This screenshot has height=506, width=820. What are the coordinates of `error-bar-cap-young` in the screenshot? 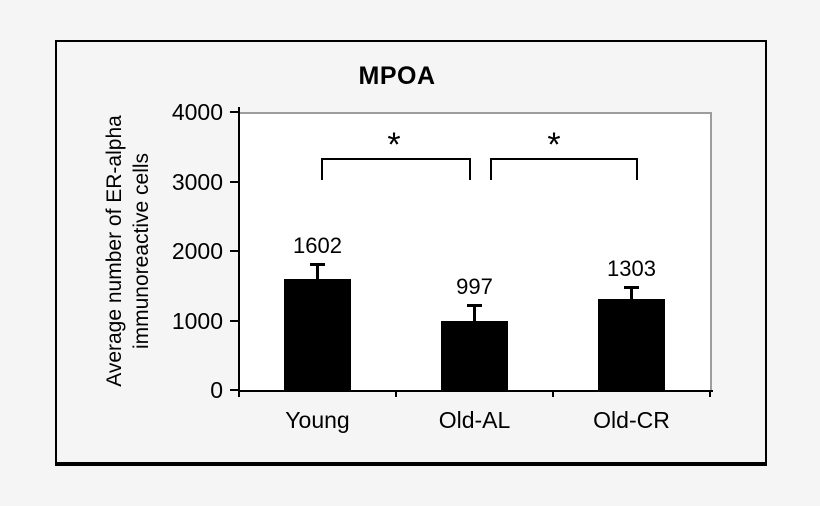 It's located at (317, 264).